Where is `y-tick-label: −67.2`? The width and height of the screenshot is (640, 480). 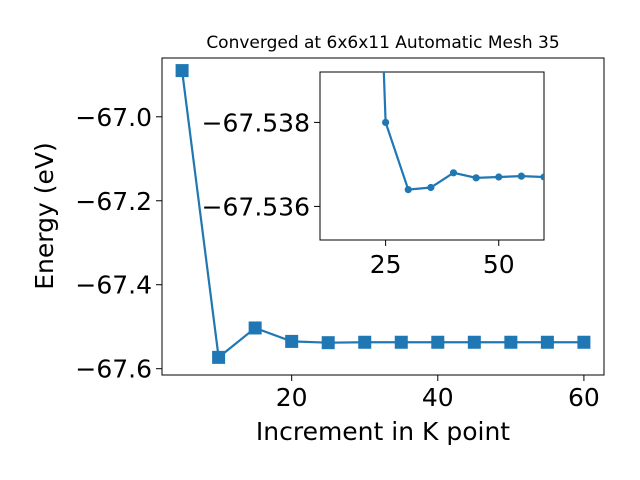
y-tick-label: −67.2 is located at coordinates (113, 201).